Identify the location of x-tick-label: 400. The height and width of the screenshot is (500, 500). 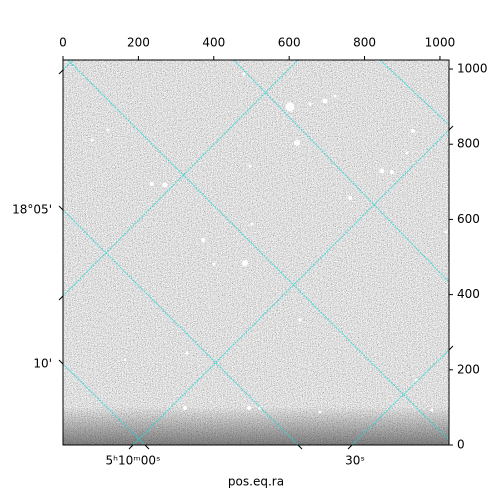
(213, 43).